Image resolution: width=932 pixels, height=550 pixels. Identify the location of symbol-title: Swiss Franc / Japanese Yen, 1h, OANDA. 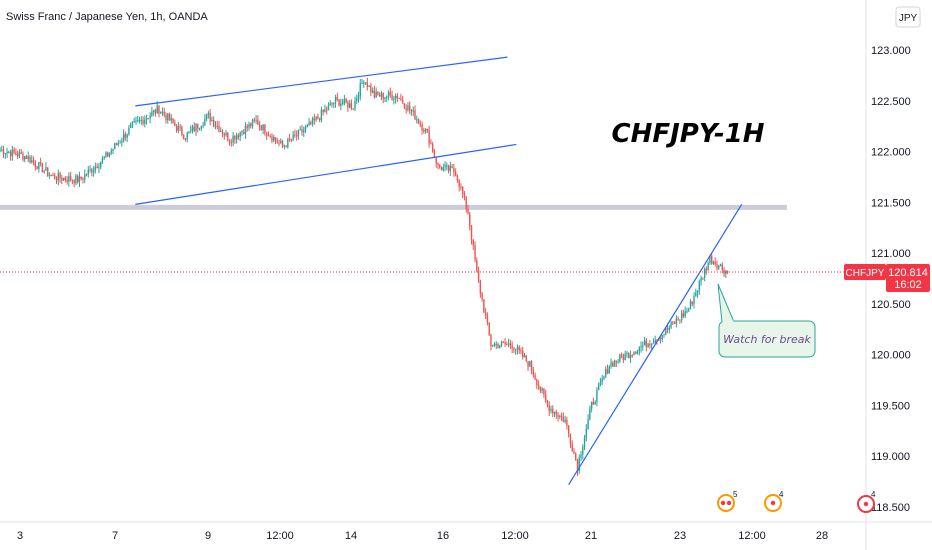
(107, 17).